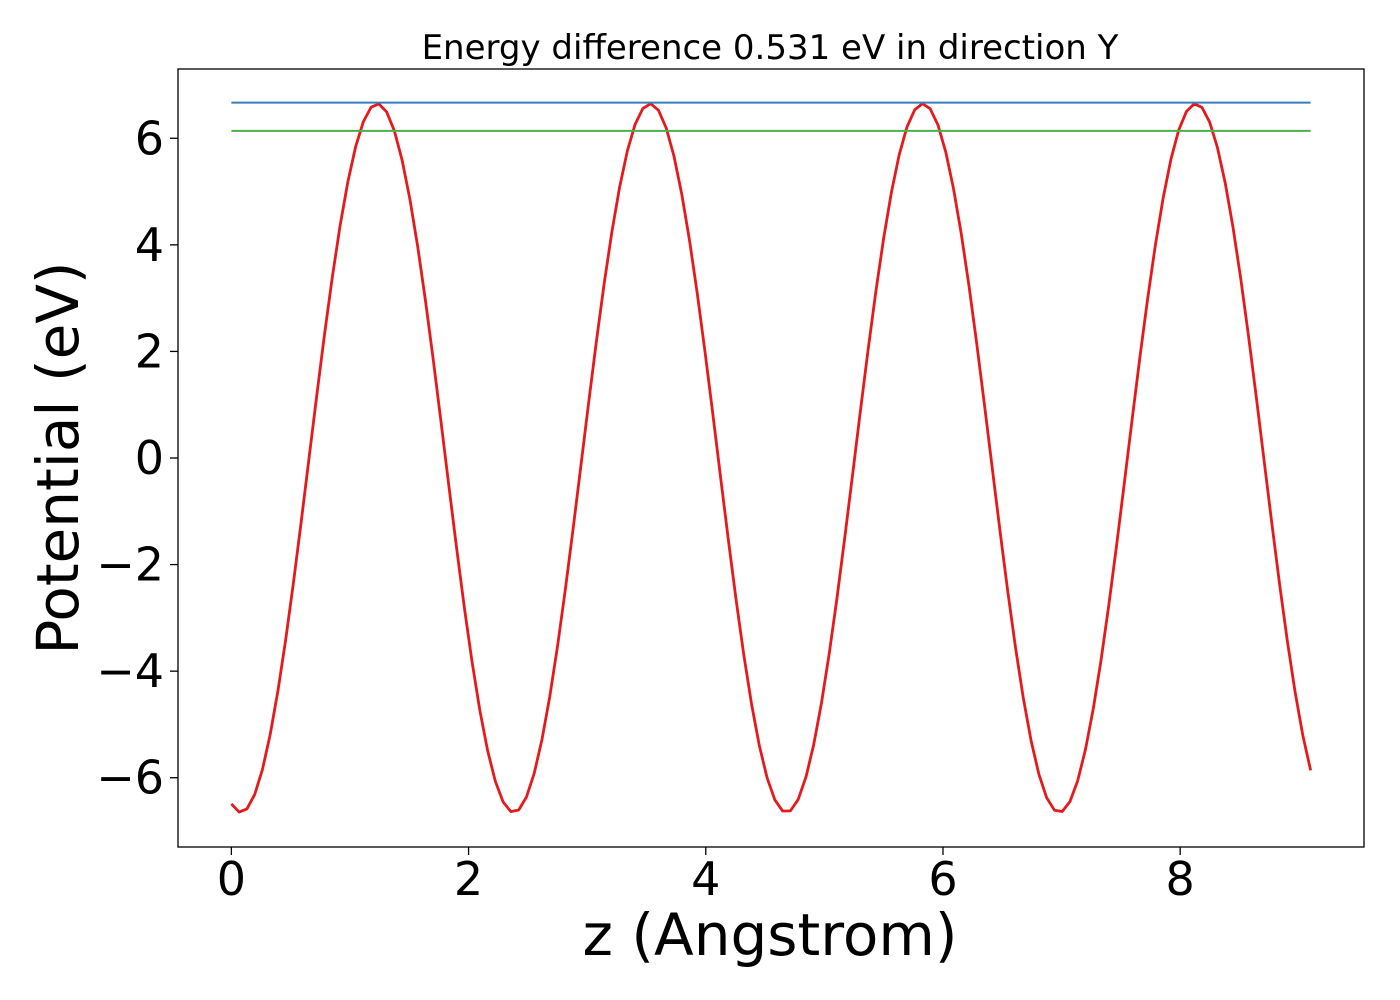 The height and width of the screenshot is (1000, 1400). What do you see at coordinates (130, 671) in the screenshot?
I see `y-tick-label: −4` at bounding box center [130, 671].